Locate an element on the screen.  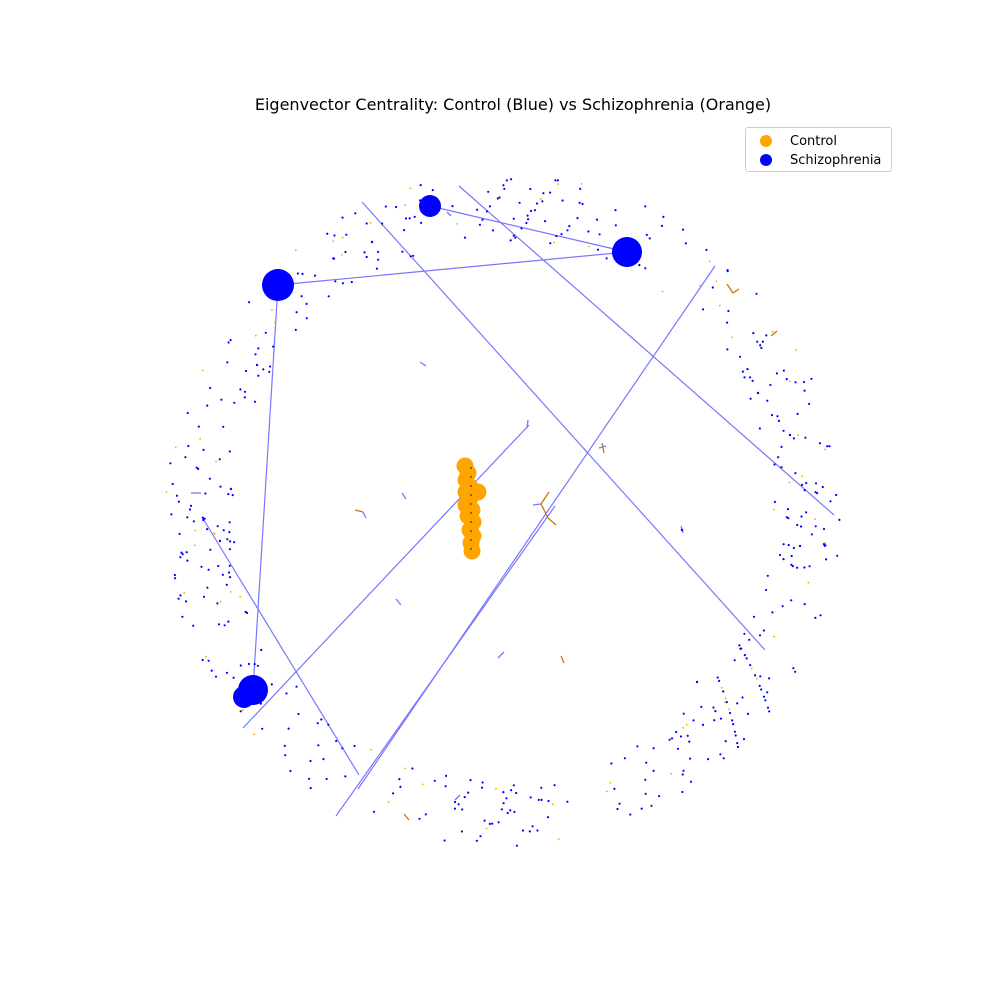
legend-item-schizophrenia: Schizophrenia is located at coordinates (820, 160).